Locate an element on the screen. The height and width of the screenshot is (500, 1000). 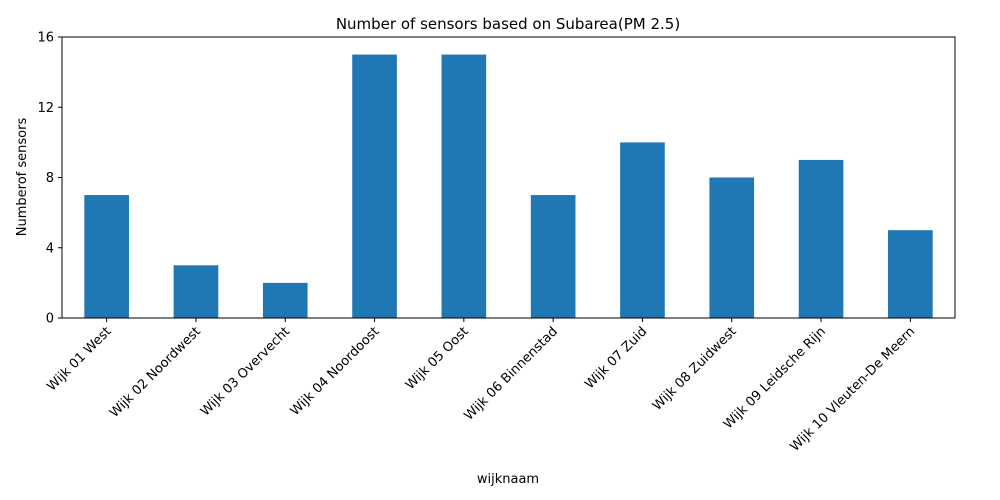
y-tick-label: 0 is located at coordinates (50, 319).